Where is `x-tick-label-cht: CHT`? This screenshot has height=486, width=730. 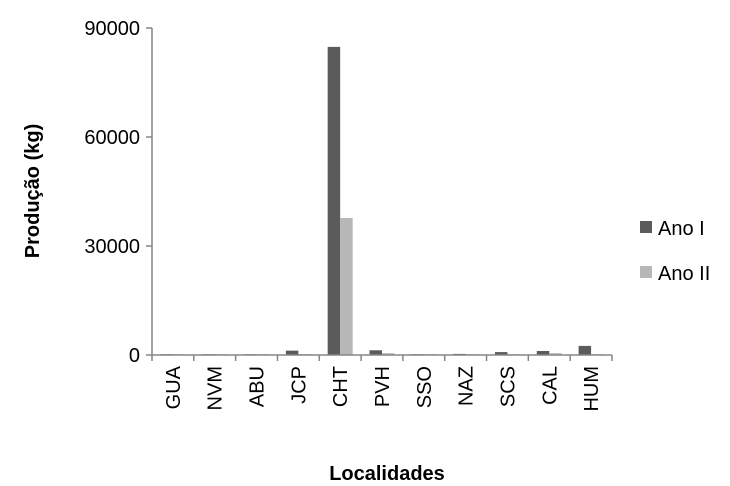 x-tick-label-cht: CHT is located at coordinates (341, 386).